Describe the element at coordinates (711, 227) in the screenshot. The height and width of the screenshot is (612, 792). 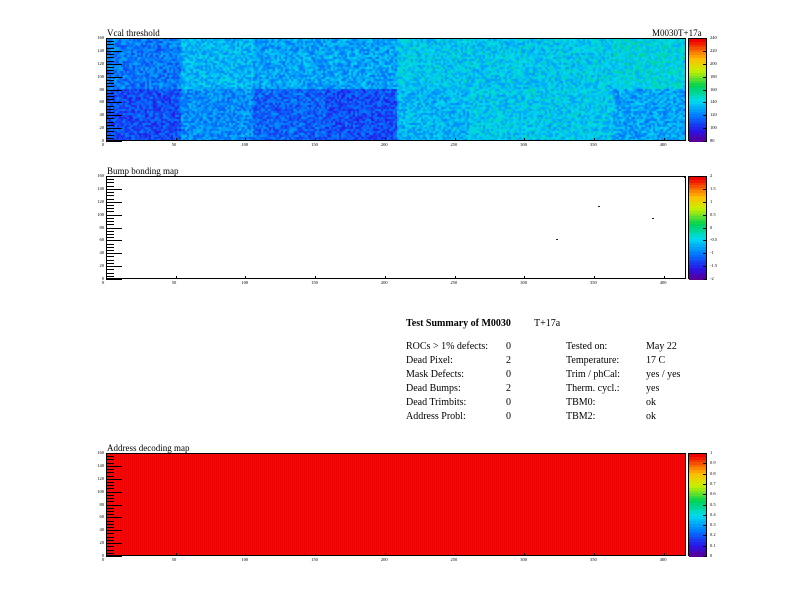
I see `palette-label: 0` at that location.